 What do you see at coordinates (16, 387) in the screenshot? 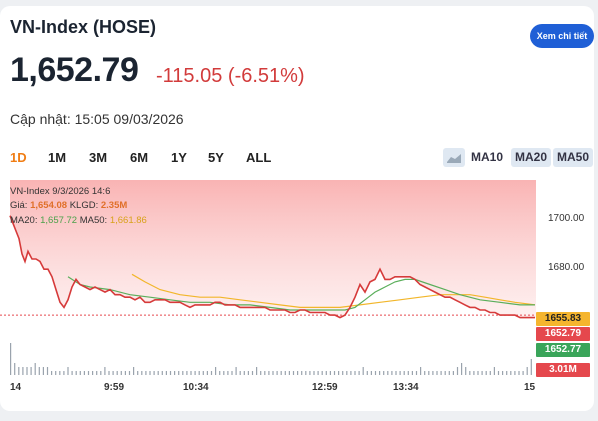
I see `x-tick-start: 14` at bounding box center [16, 387].